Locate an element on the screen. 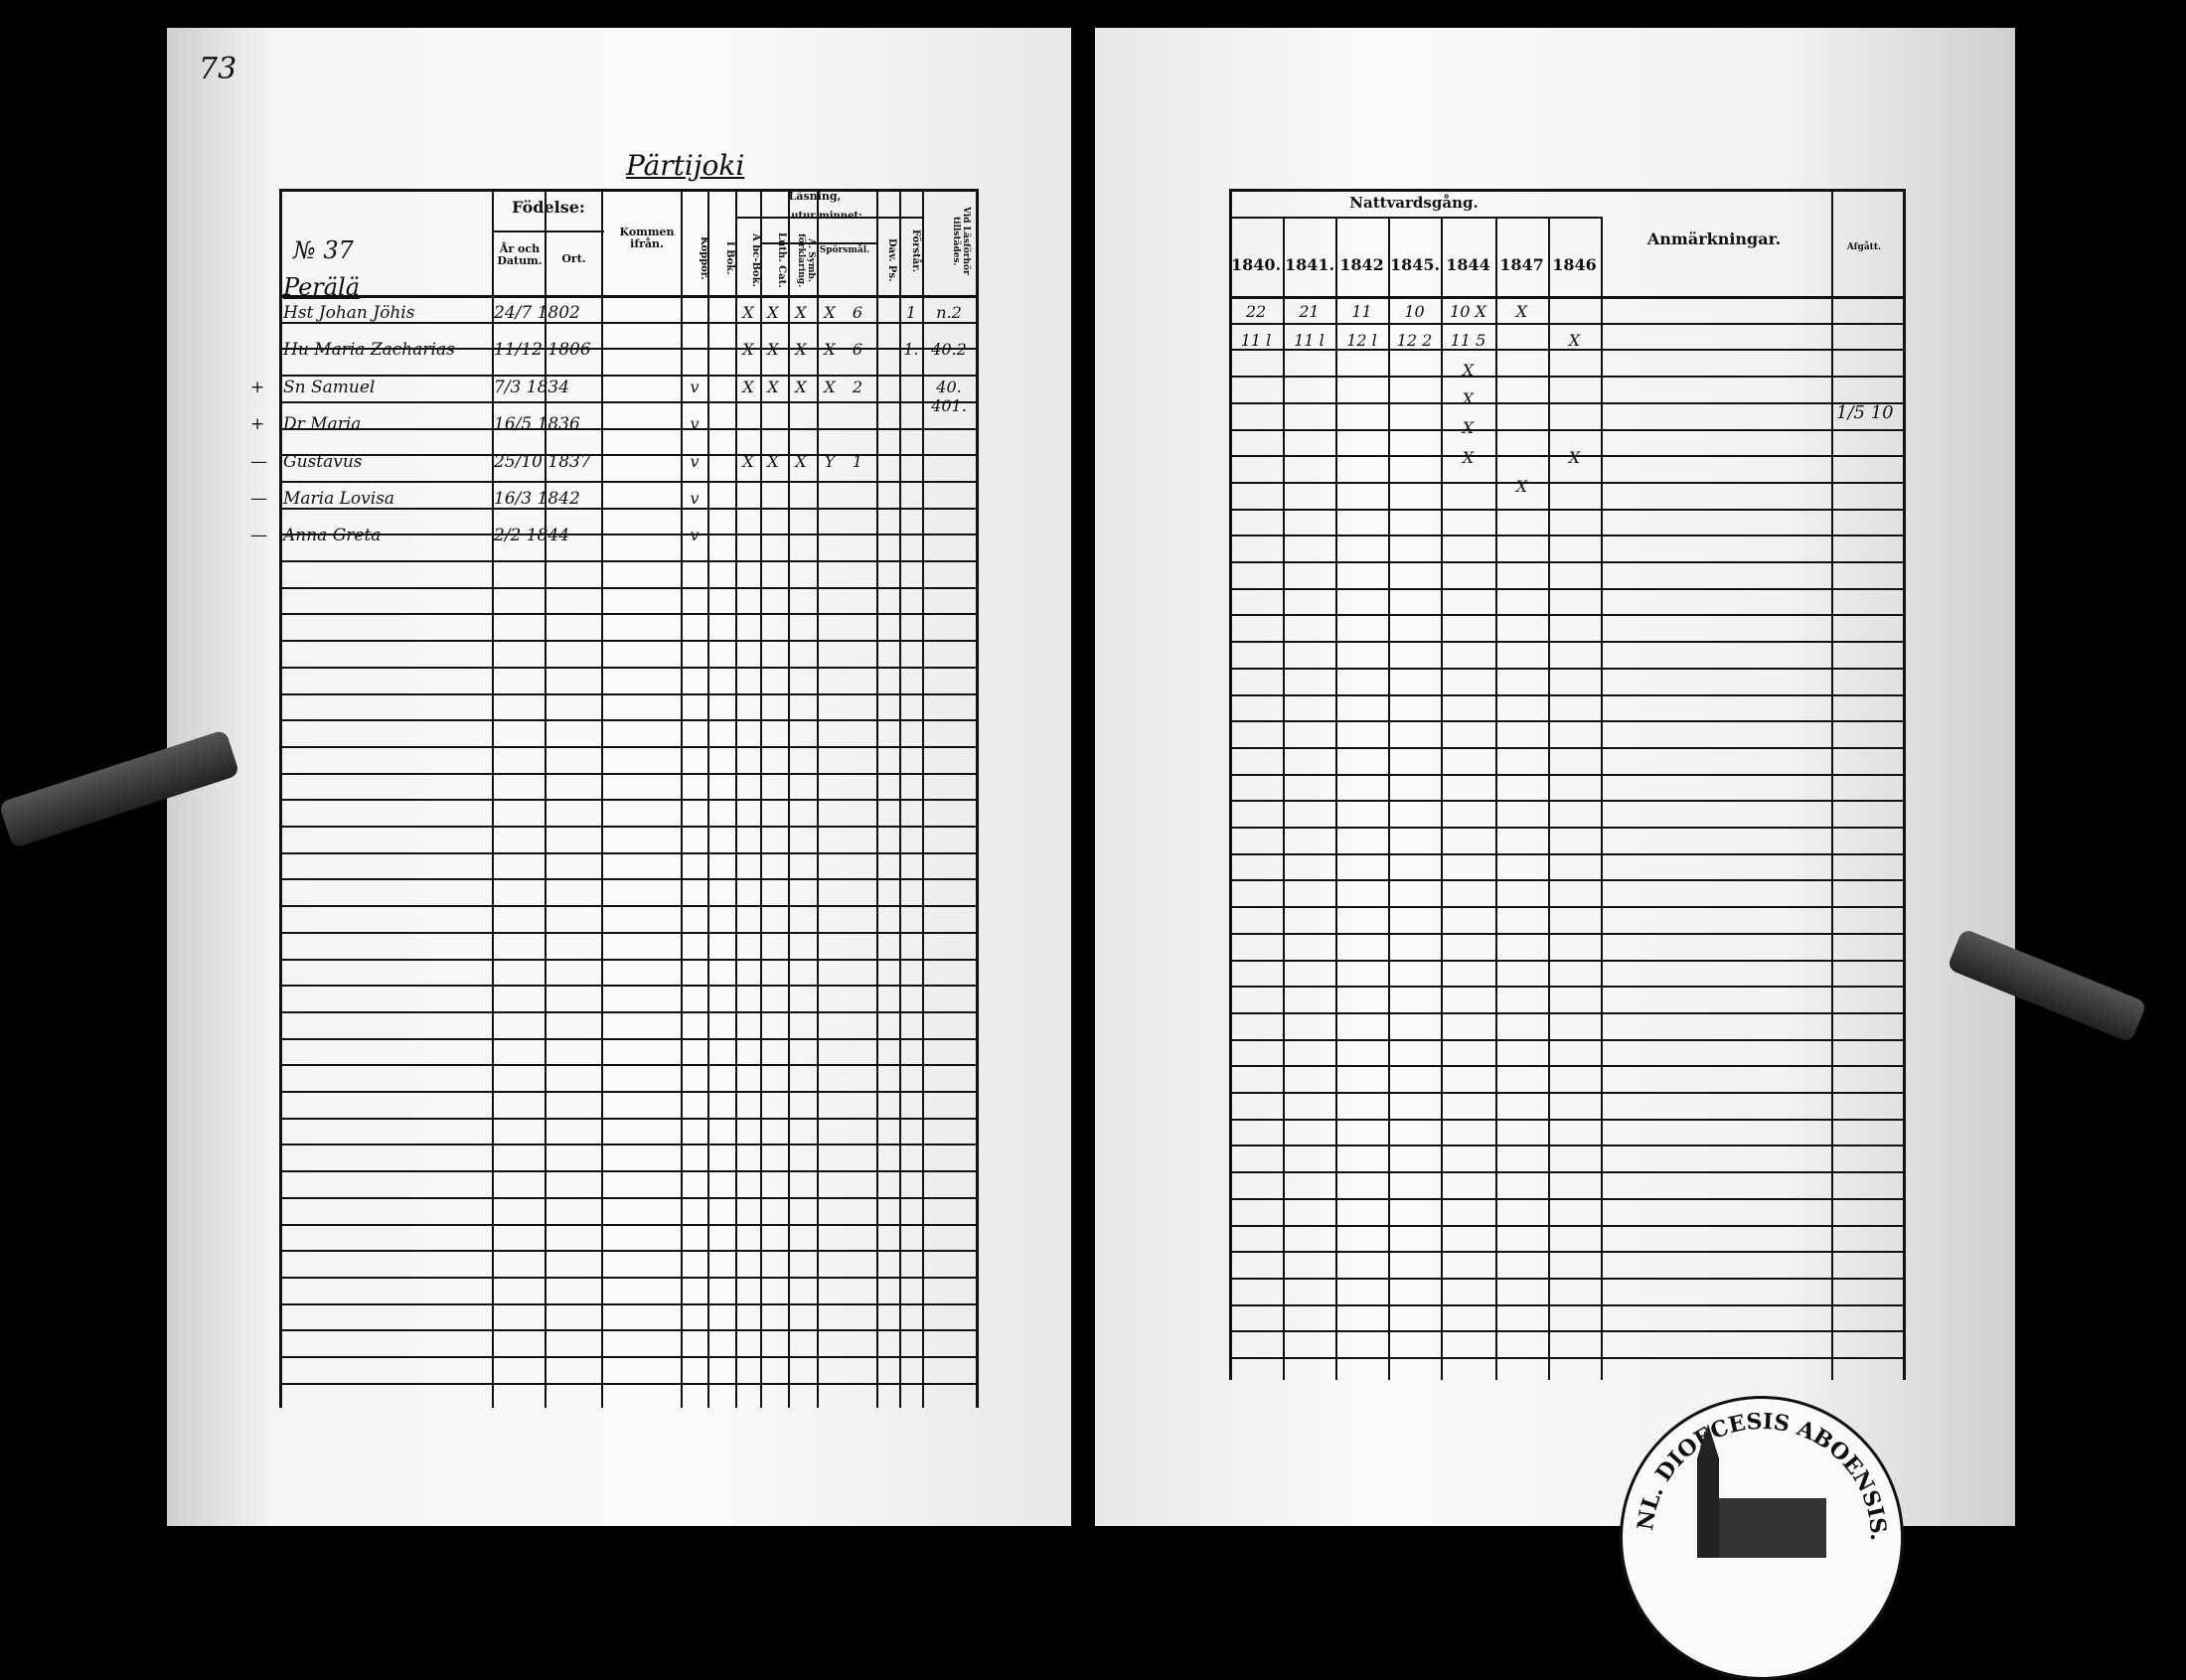 The height and width of the screenshot is (1680, 2186). communion-mark: 11 5 is located at coordinates (1468, 341).